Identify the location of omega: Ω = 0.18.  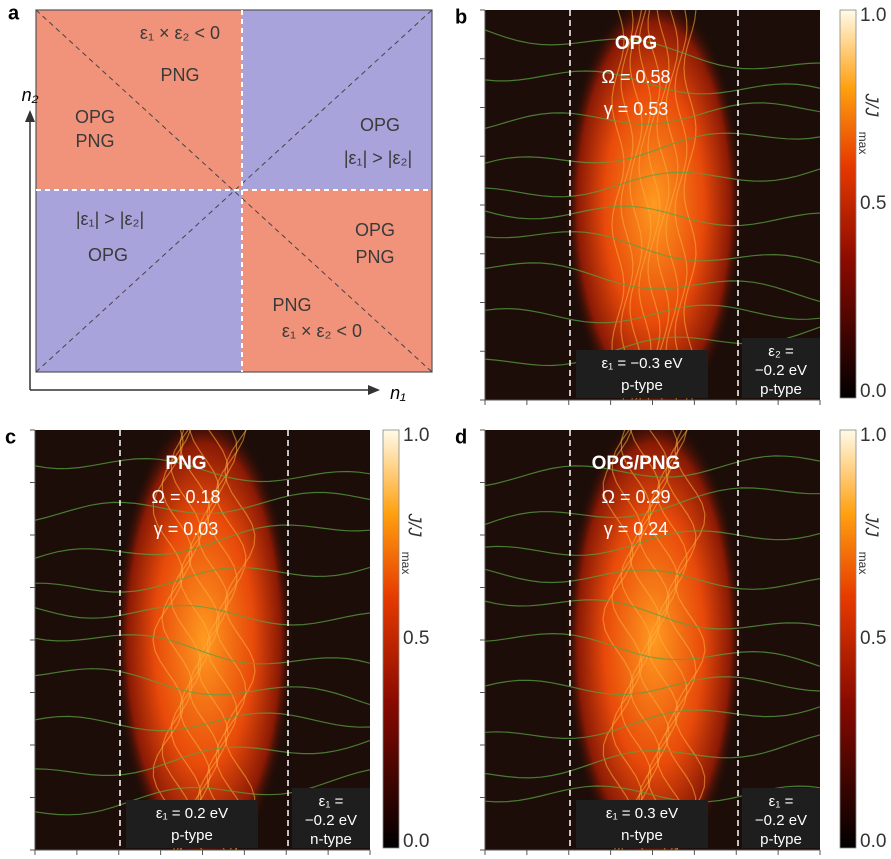
(185, 497).